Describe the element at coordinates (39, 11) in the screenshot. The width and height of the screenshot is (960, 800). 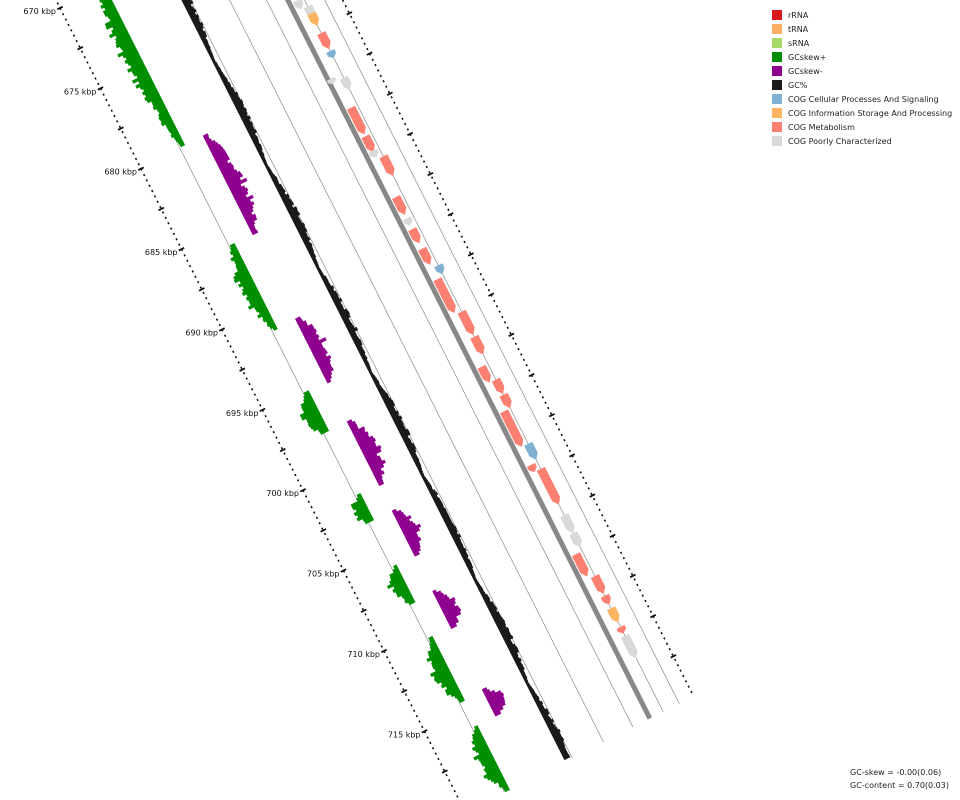
I see `ruler-label: 670 kbp` at that location.